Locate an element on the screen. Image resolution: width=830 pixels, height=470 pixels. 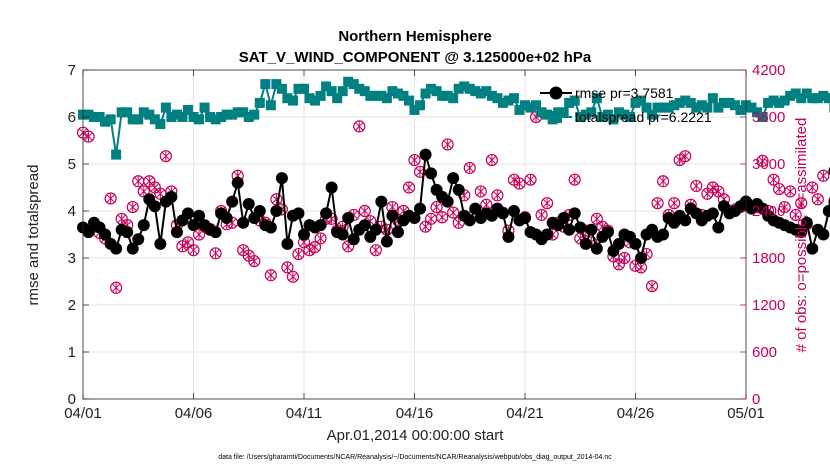
chart-title: Northern Hemisphere is located at coordinates (414, 36).